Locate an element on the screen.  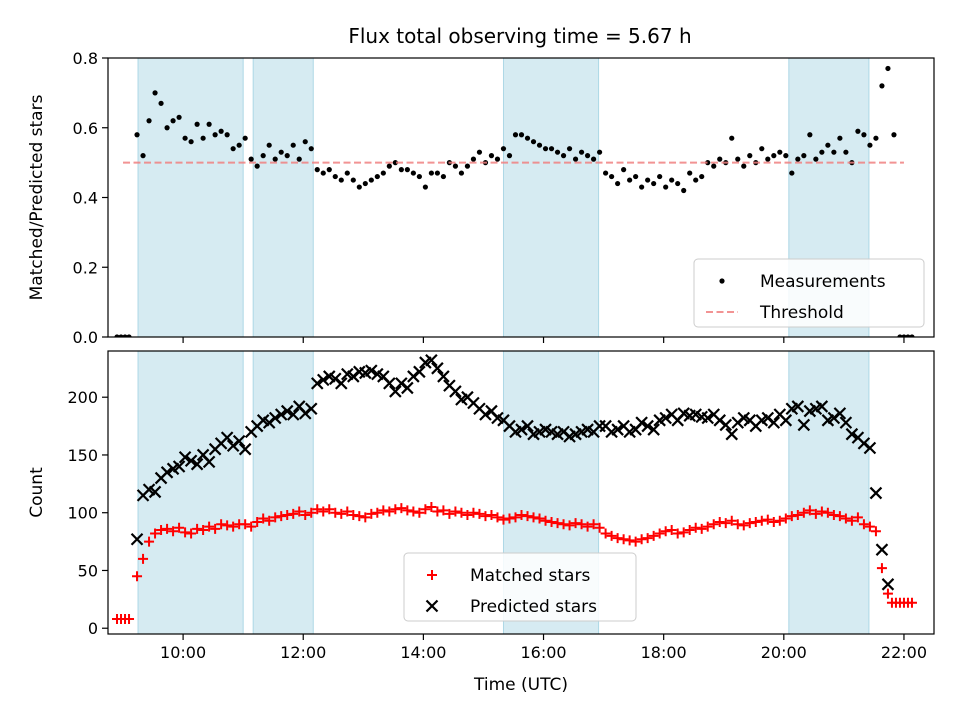
x-tick-label: 18:00 is located at coordinates (664, 652).